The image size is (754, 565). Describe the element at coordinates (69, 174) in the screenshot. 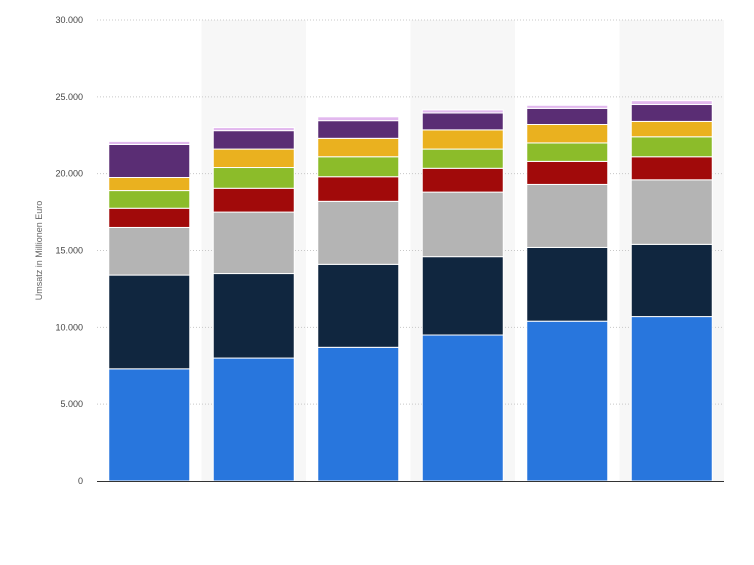

I see `y-tick-label: 20.000` at that location.